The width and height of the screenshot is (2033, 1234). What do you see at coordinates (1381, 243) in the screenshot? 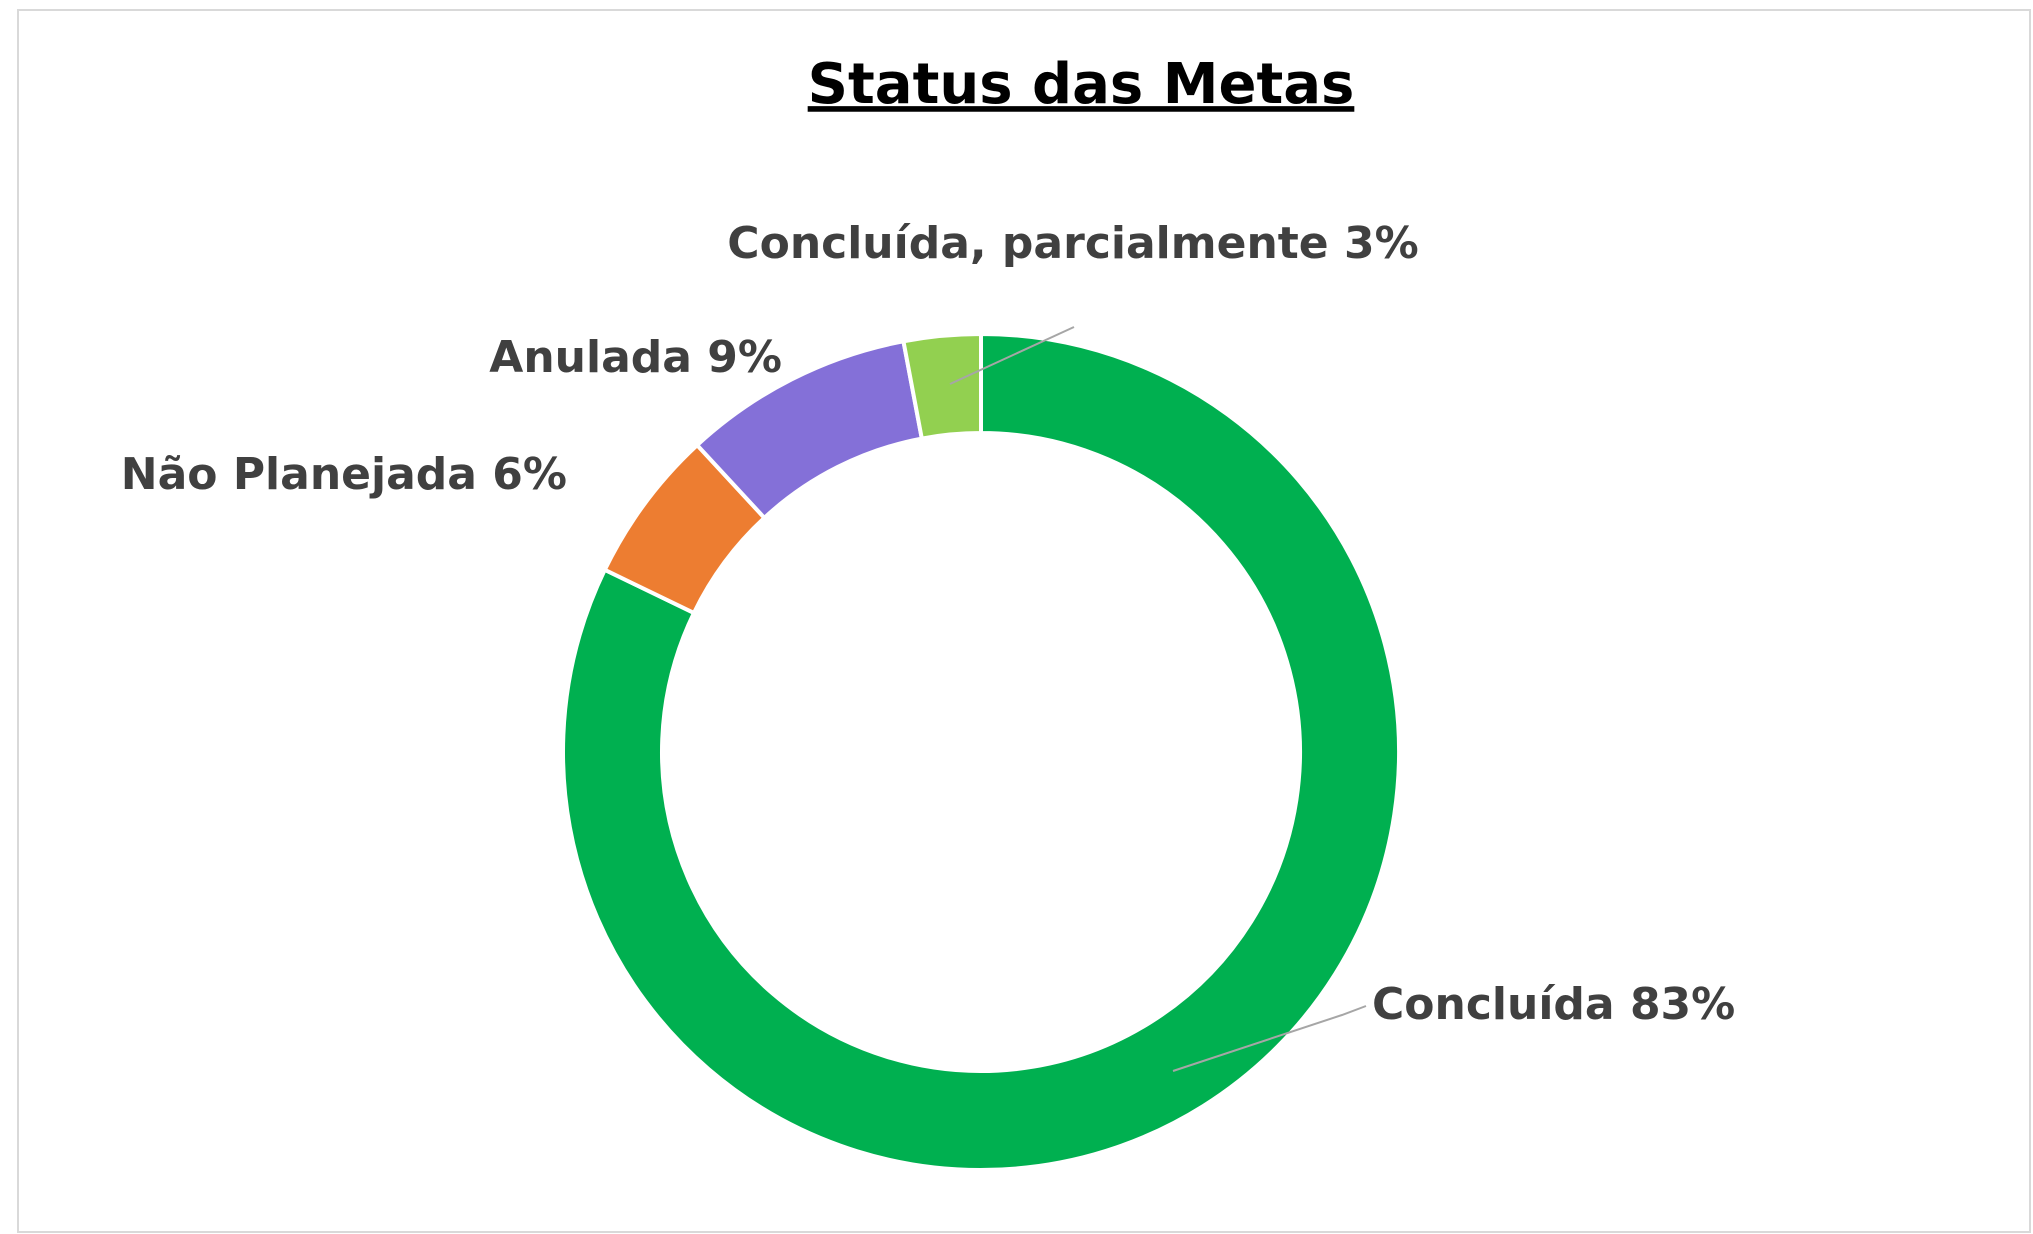
I see `label-value: 3%` at bounding box center [1381, 243].